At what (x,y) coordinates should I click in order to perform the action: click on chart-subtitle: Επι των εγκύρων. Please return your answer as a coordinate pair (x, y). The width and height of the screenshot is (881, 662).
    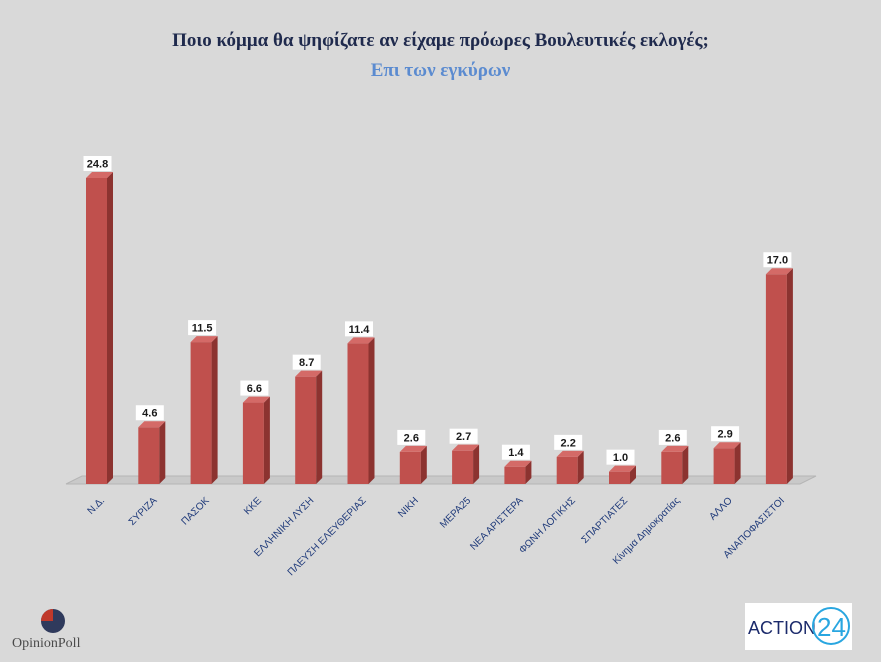
    Looking at the image, I should click on (440, 70).